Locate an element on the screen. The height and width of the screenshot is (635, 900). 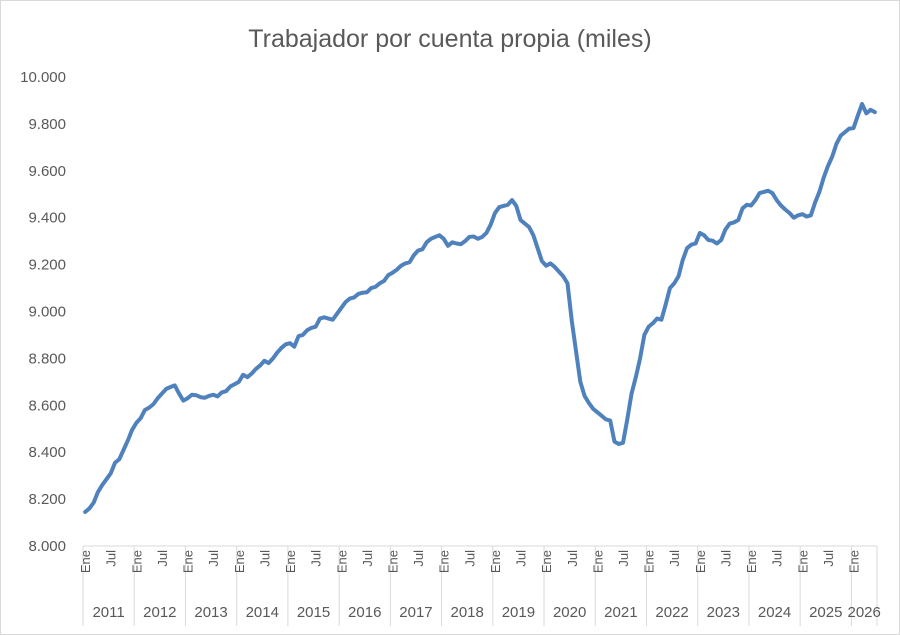
year-label: 2015 is located at coordinates (313, 612).